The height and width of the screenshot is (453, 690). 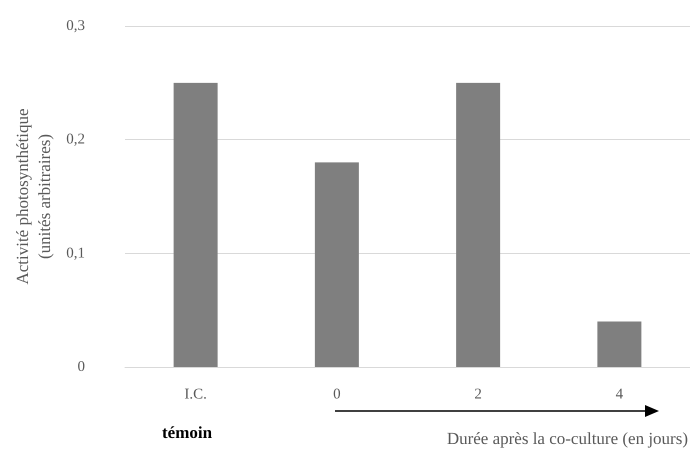 I want to click on x-tick-label: I.C., so click(x=195, y=394).